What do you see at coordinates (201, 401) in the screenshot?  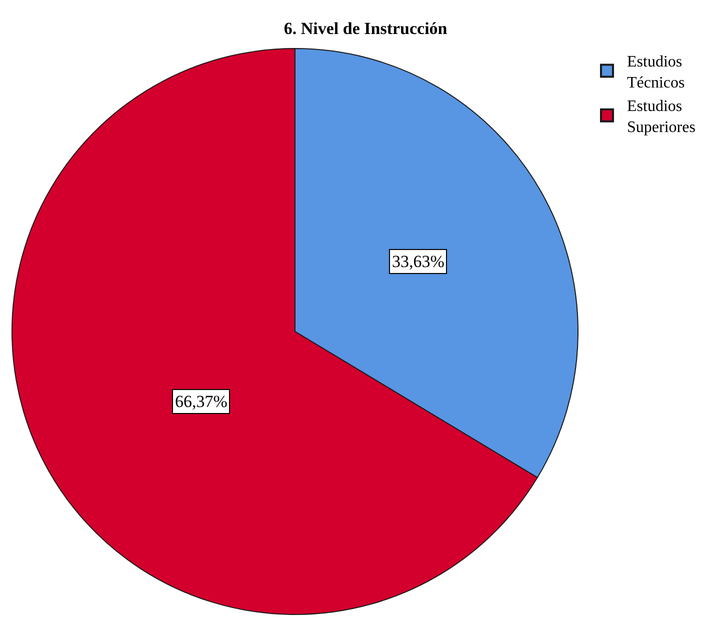 I see `data-label: 66,37%` at bounding box center [201, 401].